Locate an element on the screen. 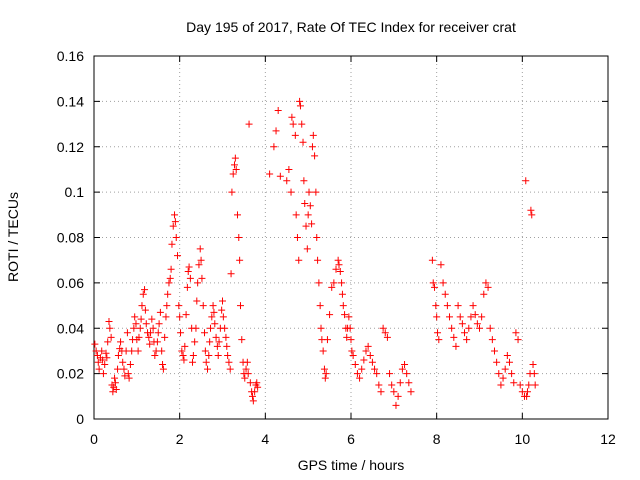 The height and width of the screenshot is (480, 640). x-tick-label: 10 is located at coordinates (523, 439).